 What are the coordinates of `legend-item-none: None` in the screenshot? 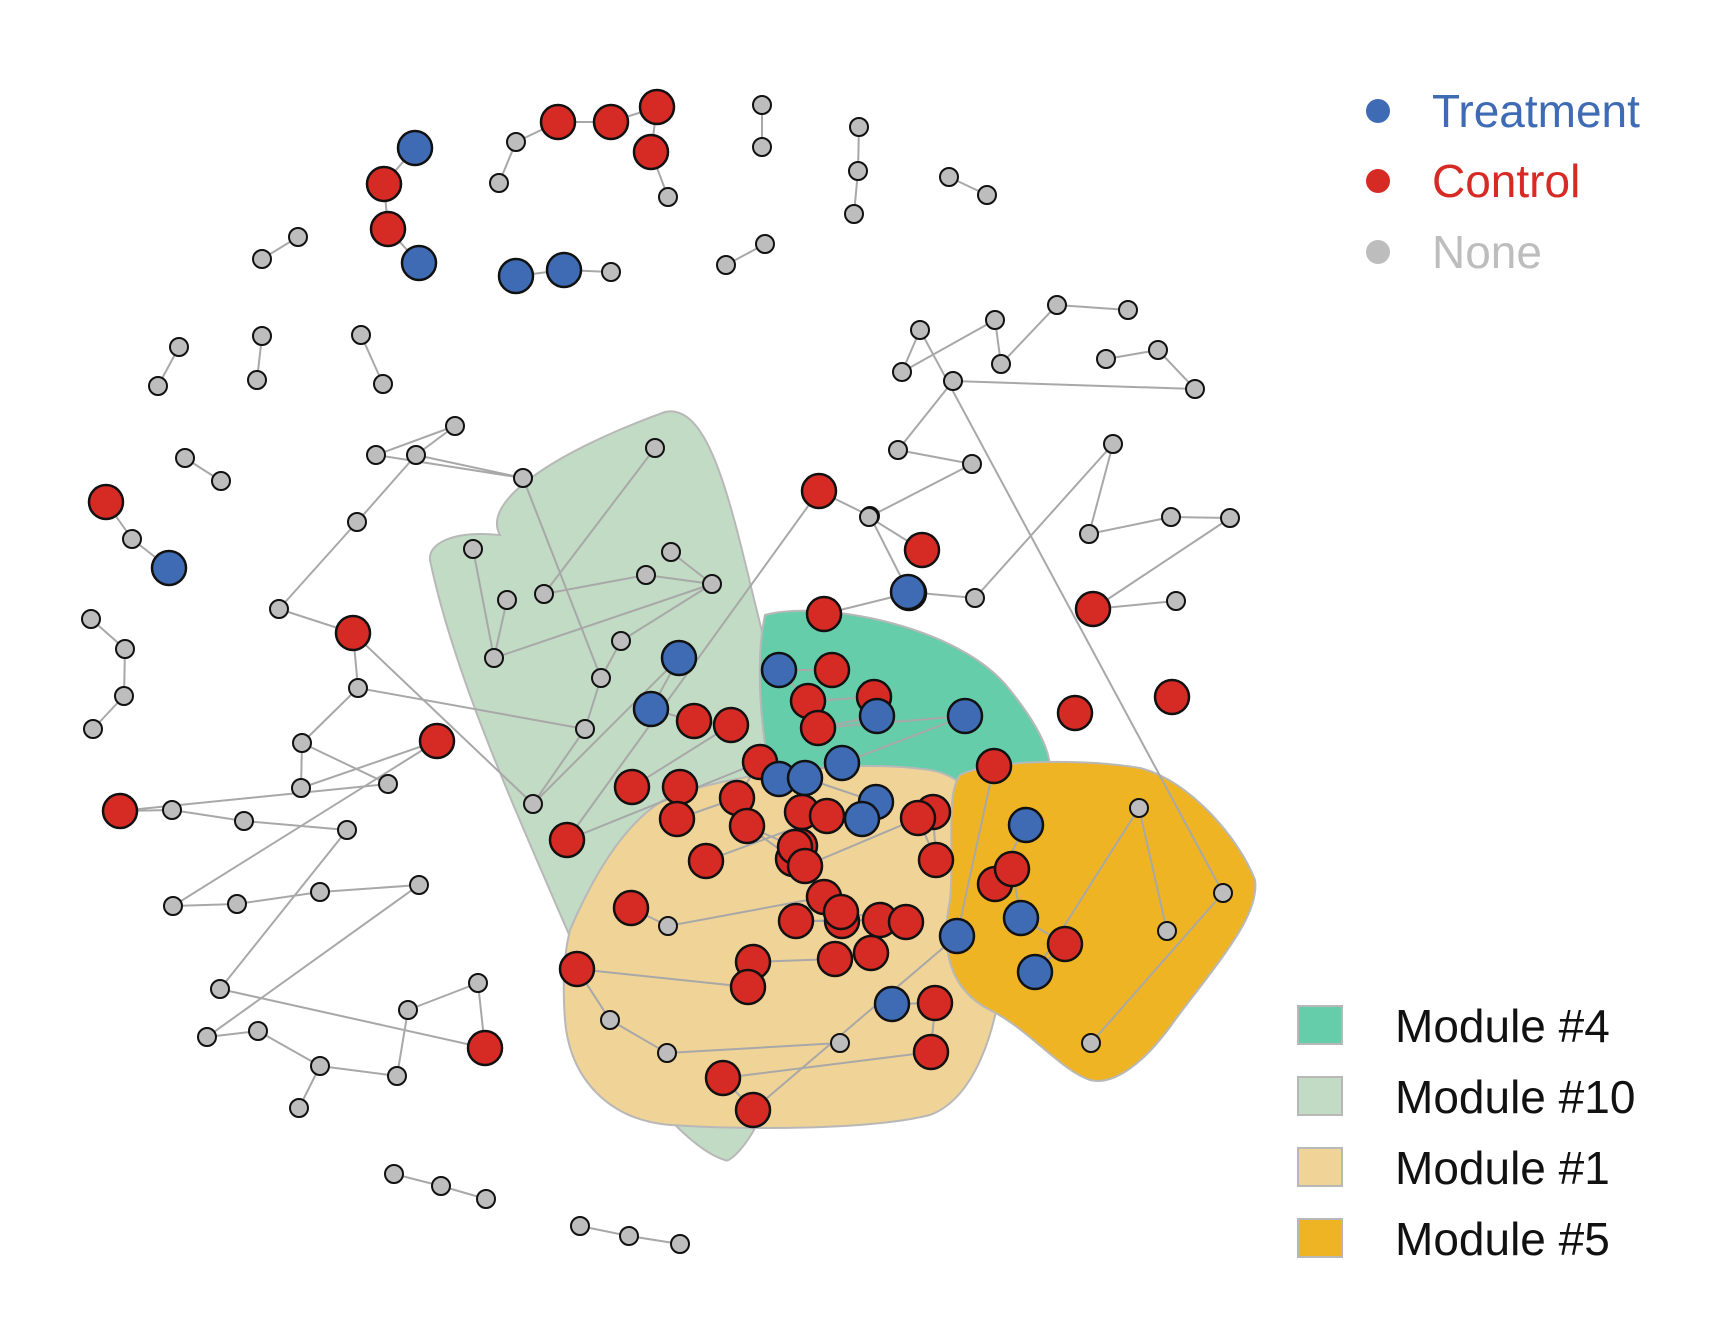 It's located at (1454, 252).